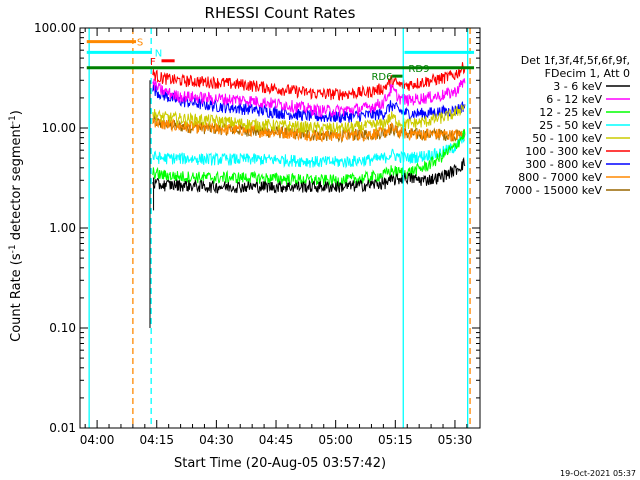  I want to click on x-tick-label: 04:00, so click(97, 440).